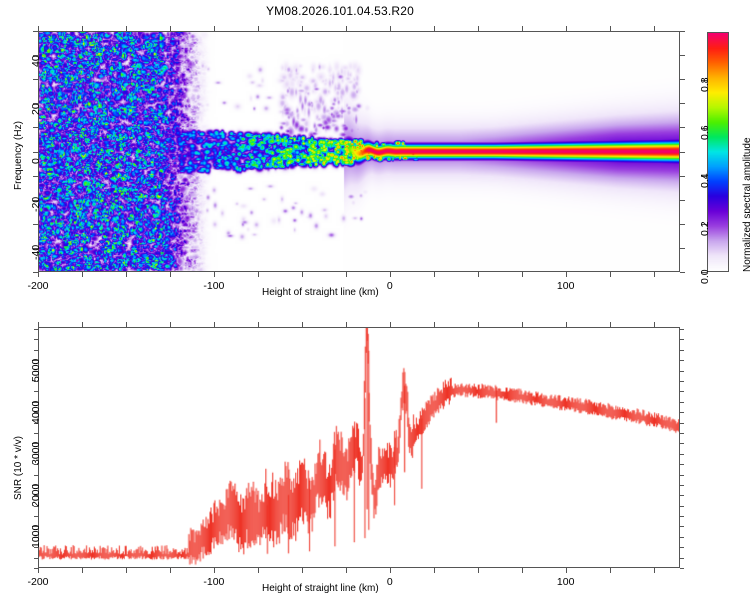 This screenshot has height=600, width=750. I want to click on snr-y-ticklabel: 5000, so click(36, 370).